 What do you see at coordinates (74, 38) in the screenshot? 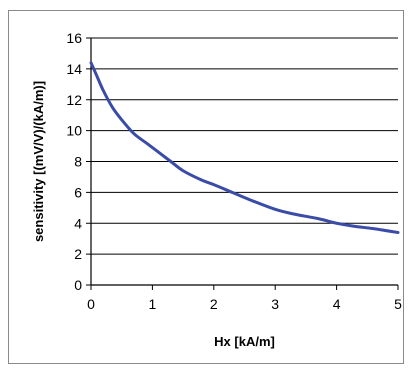
I see `y-tick-label-16: 16` at bounding box center [74, 38].